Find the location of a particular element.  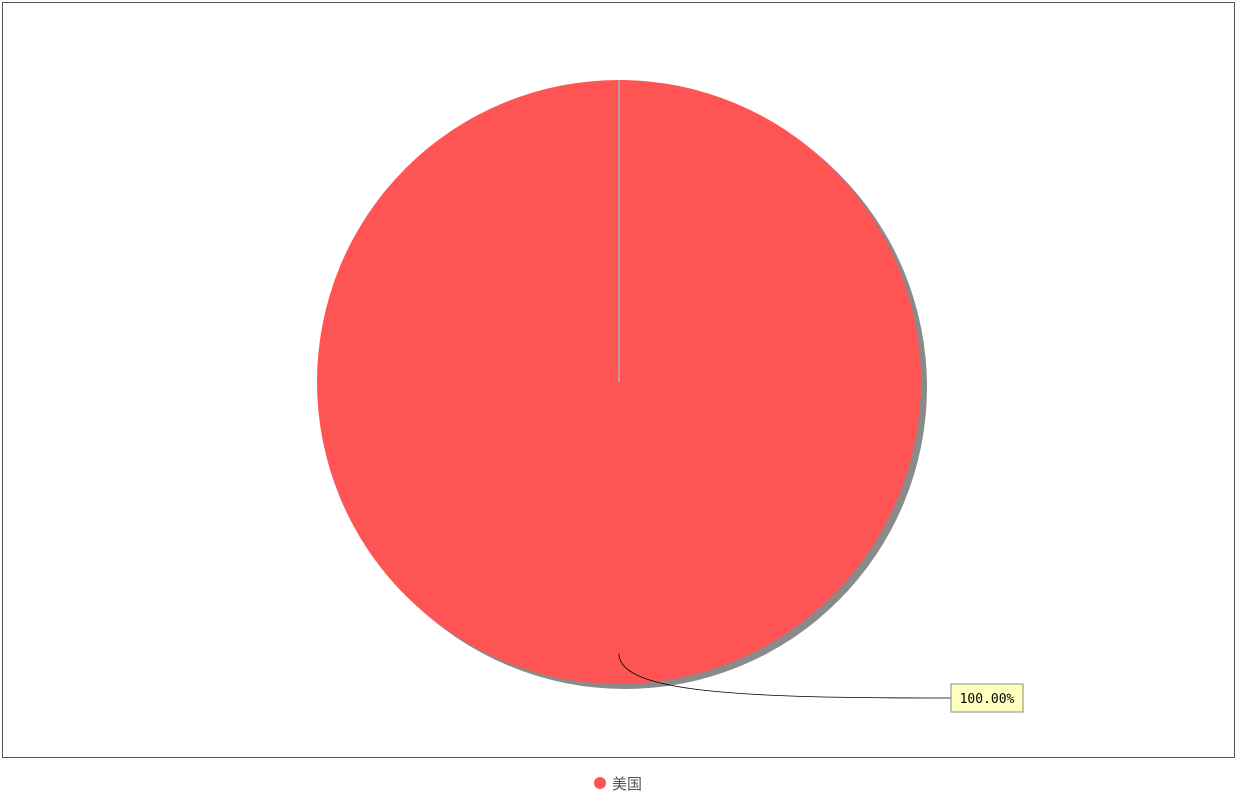

legend-marker-icon is located at coordinates (599, 783).